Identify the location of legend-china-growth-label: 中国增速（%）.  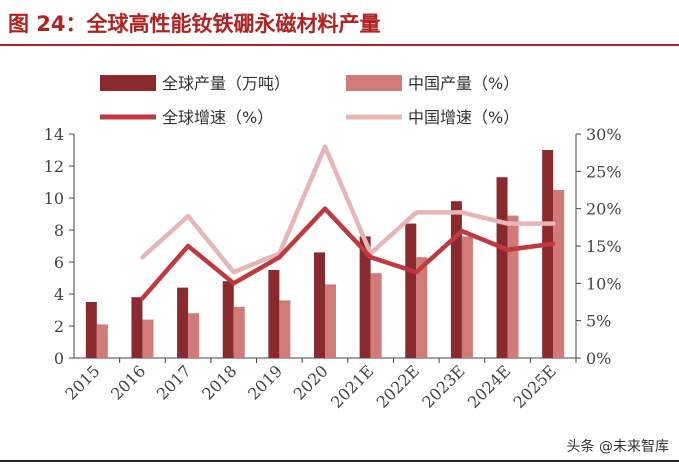
(463, 117).